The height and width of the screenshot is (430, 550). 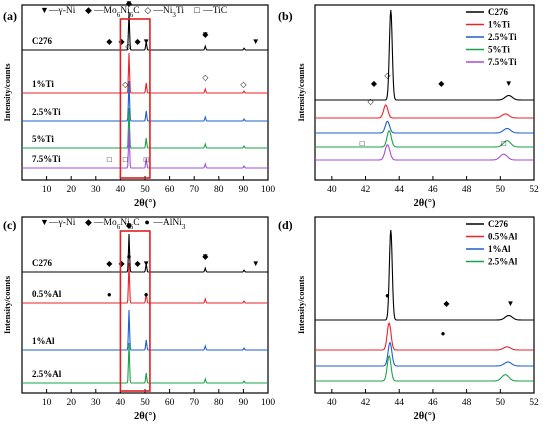 I want to click on legend-text: —TiC, so click(x=214, y=11).